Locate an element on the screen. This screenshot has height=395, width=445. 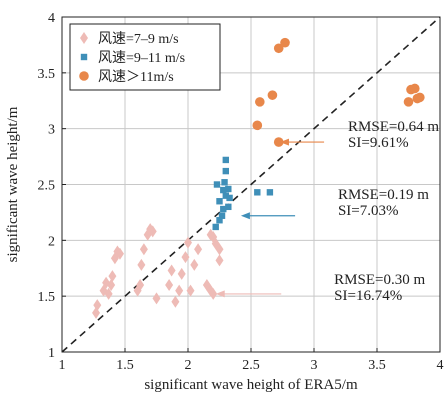
annotation-label: RMSE=0.30 m is located at coordinates (379, 280).